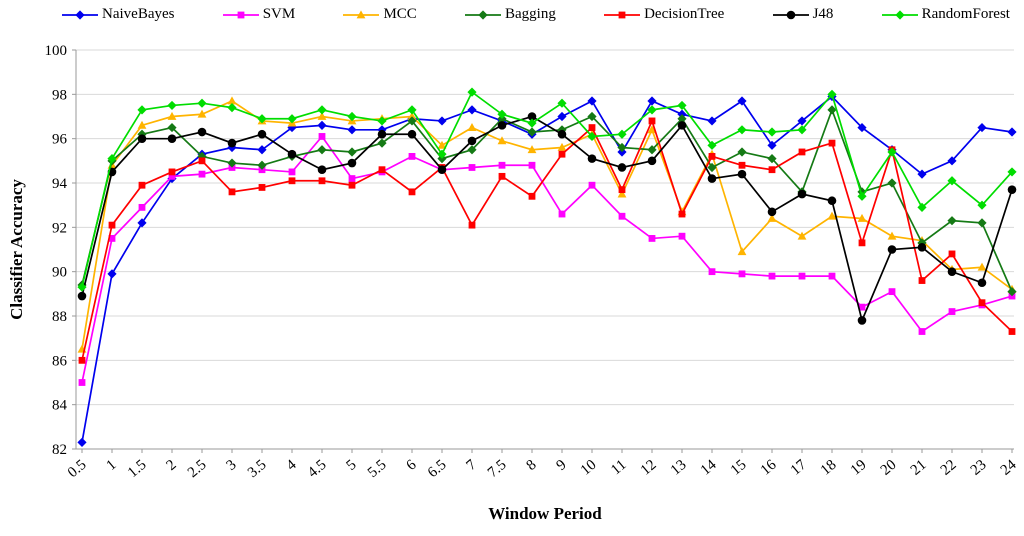  What do you see at coordinates (1009, 467) in the screenshot?
I see `x-tick-label: 24` at bounding box center [1009, 467].